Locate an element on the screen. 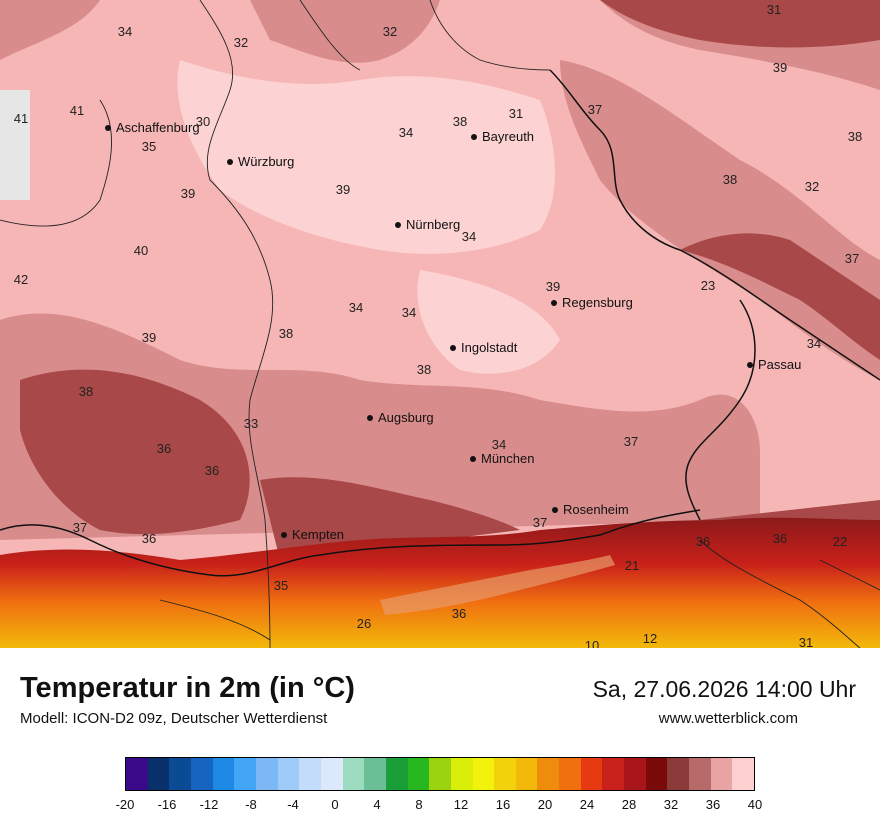 The height and width of the screenshot is (830, 880). city-nuernberg: Nürnberg is located at coordinates (427, 224).